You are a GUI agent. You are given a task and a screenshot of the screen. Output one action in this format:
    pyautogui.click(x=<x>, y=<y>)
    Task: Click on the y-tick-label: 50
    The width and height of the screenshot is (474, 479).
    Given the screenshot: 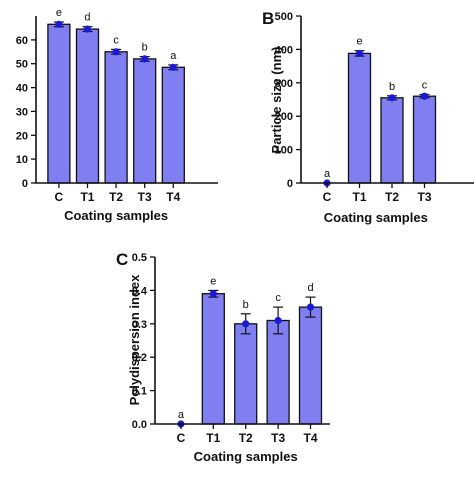 What is the action you would take?
    pyautogui.click(x=22, y=65)
    